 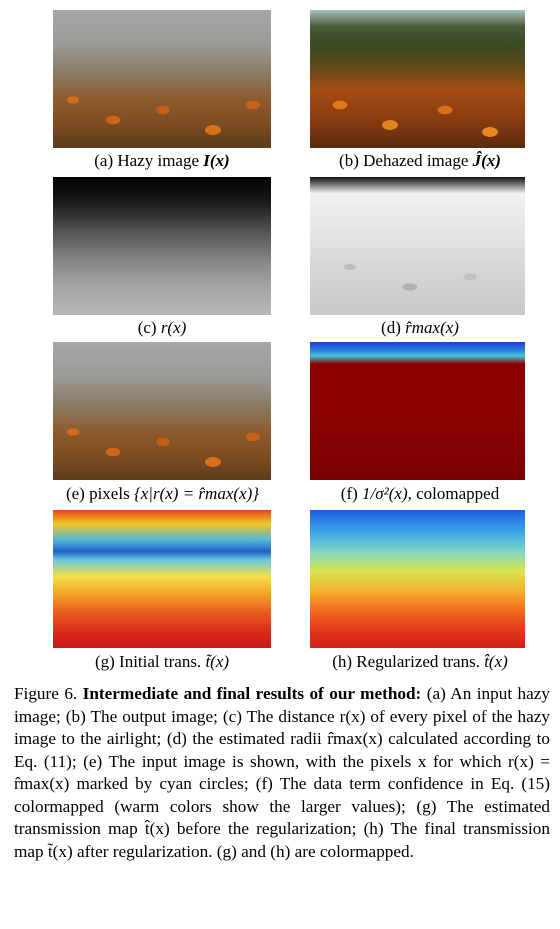 What do you see at coordinates (417, 579) in the screenshot?
I see `regularized-transmission-image` at bounding box center [417, 579].